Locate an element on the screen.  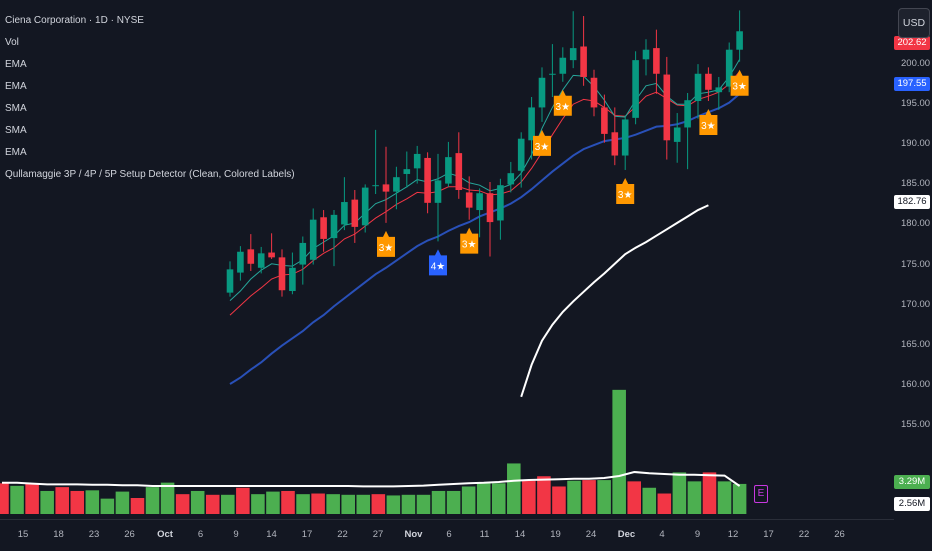
legend-ema-1: EMA is located at coordinates (16, 64).